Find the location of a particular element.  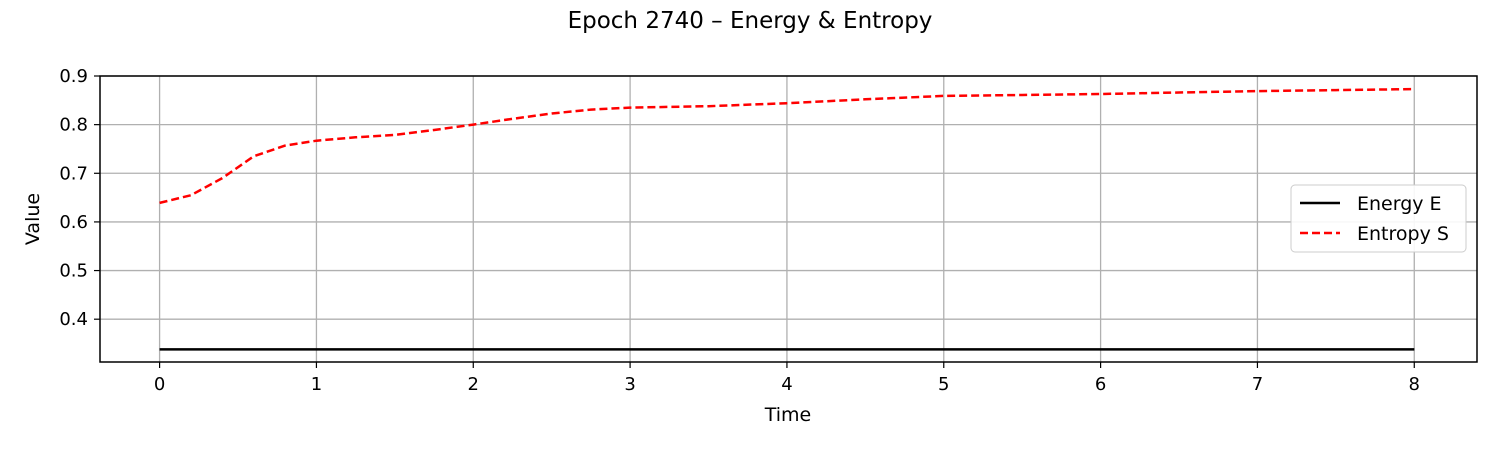

chart-title: Epoch 2740 – Energy & Entropy is located at coordinates (750, 21).